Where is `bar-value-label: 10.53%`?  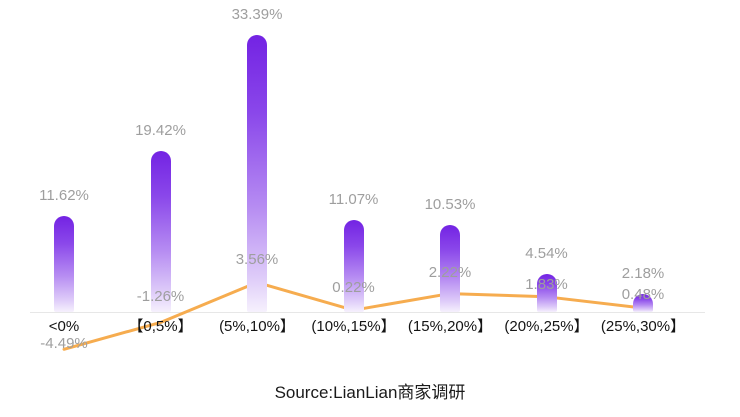 bar-value-label: 10.53% is located at coordinates (450, 204).